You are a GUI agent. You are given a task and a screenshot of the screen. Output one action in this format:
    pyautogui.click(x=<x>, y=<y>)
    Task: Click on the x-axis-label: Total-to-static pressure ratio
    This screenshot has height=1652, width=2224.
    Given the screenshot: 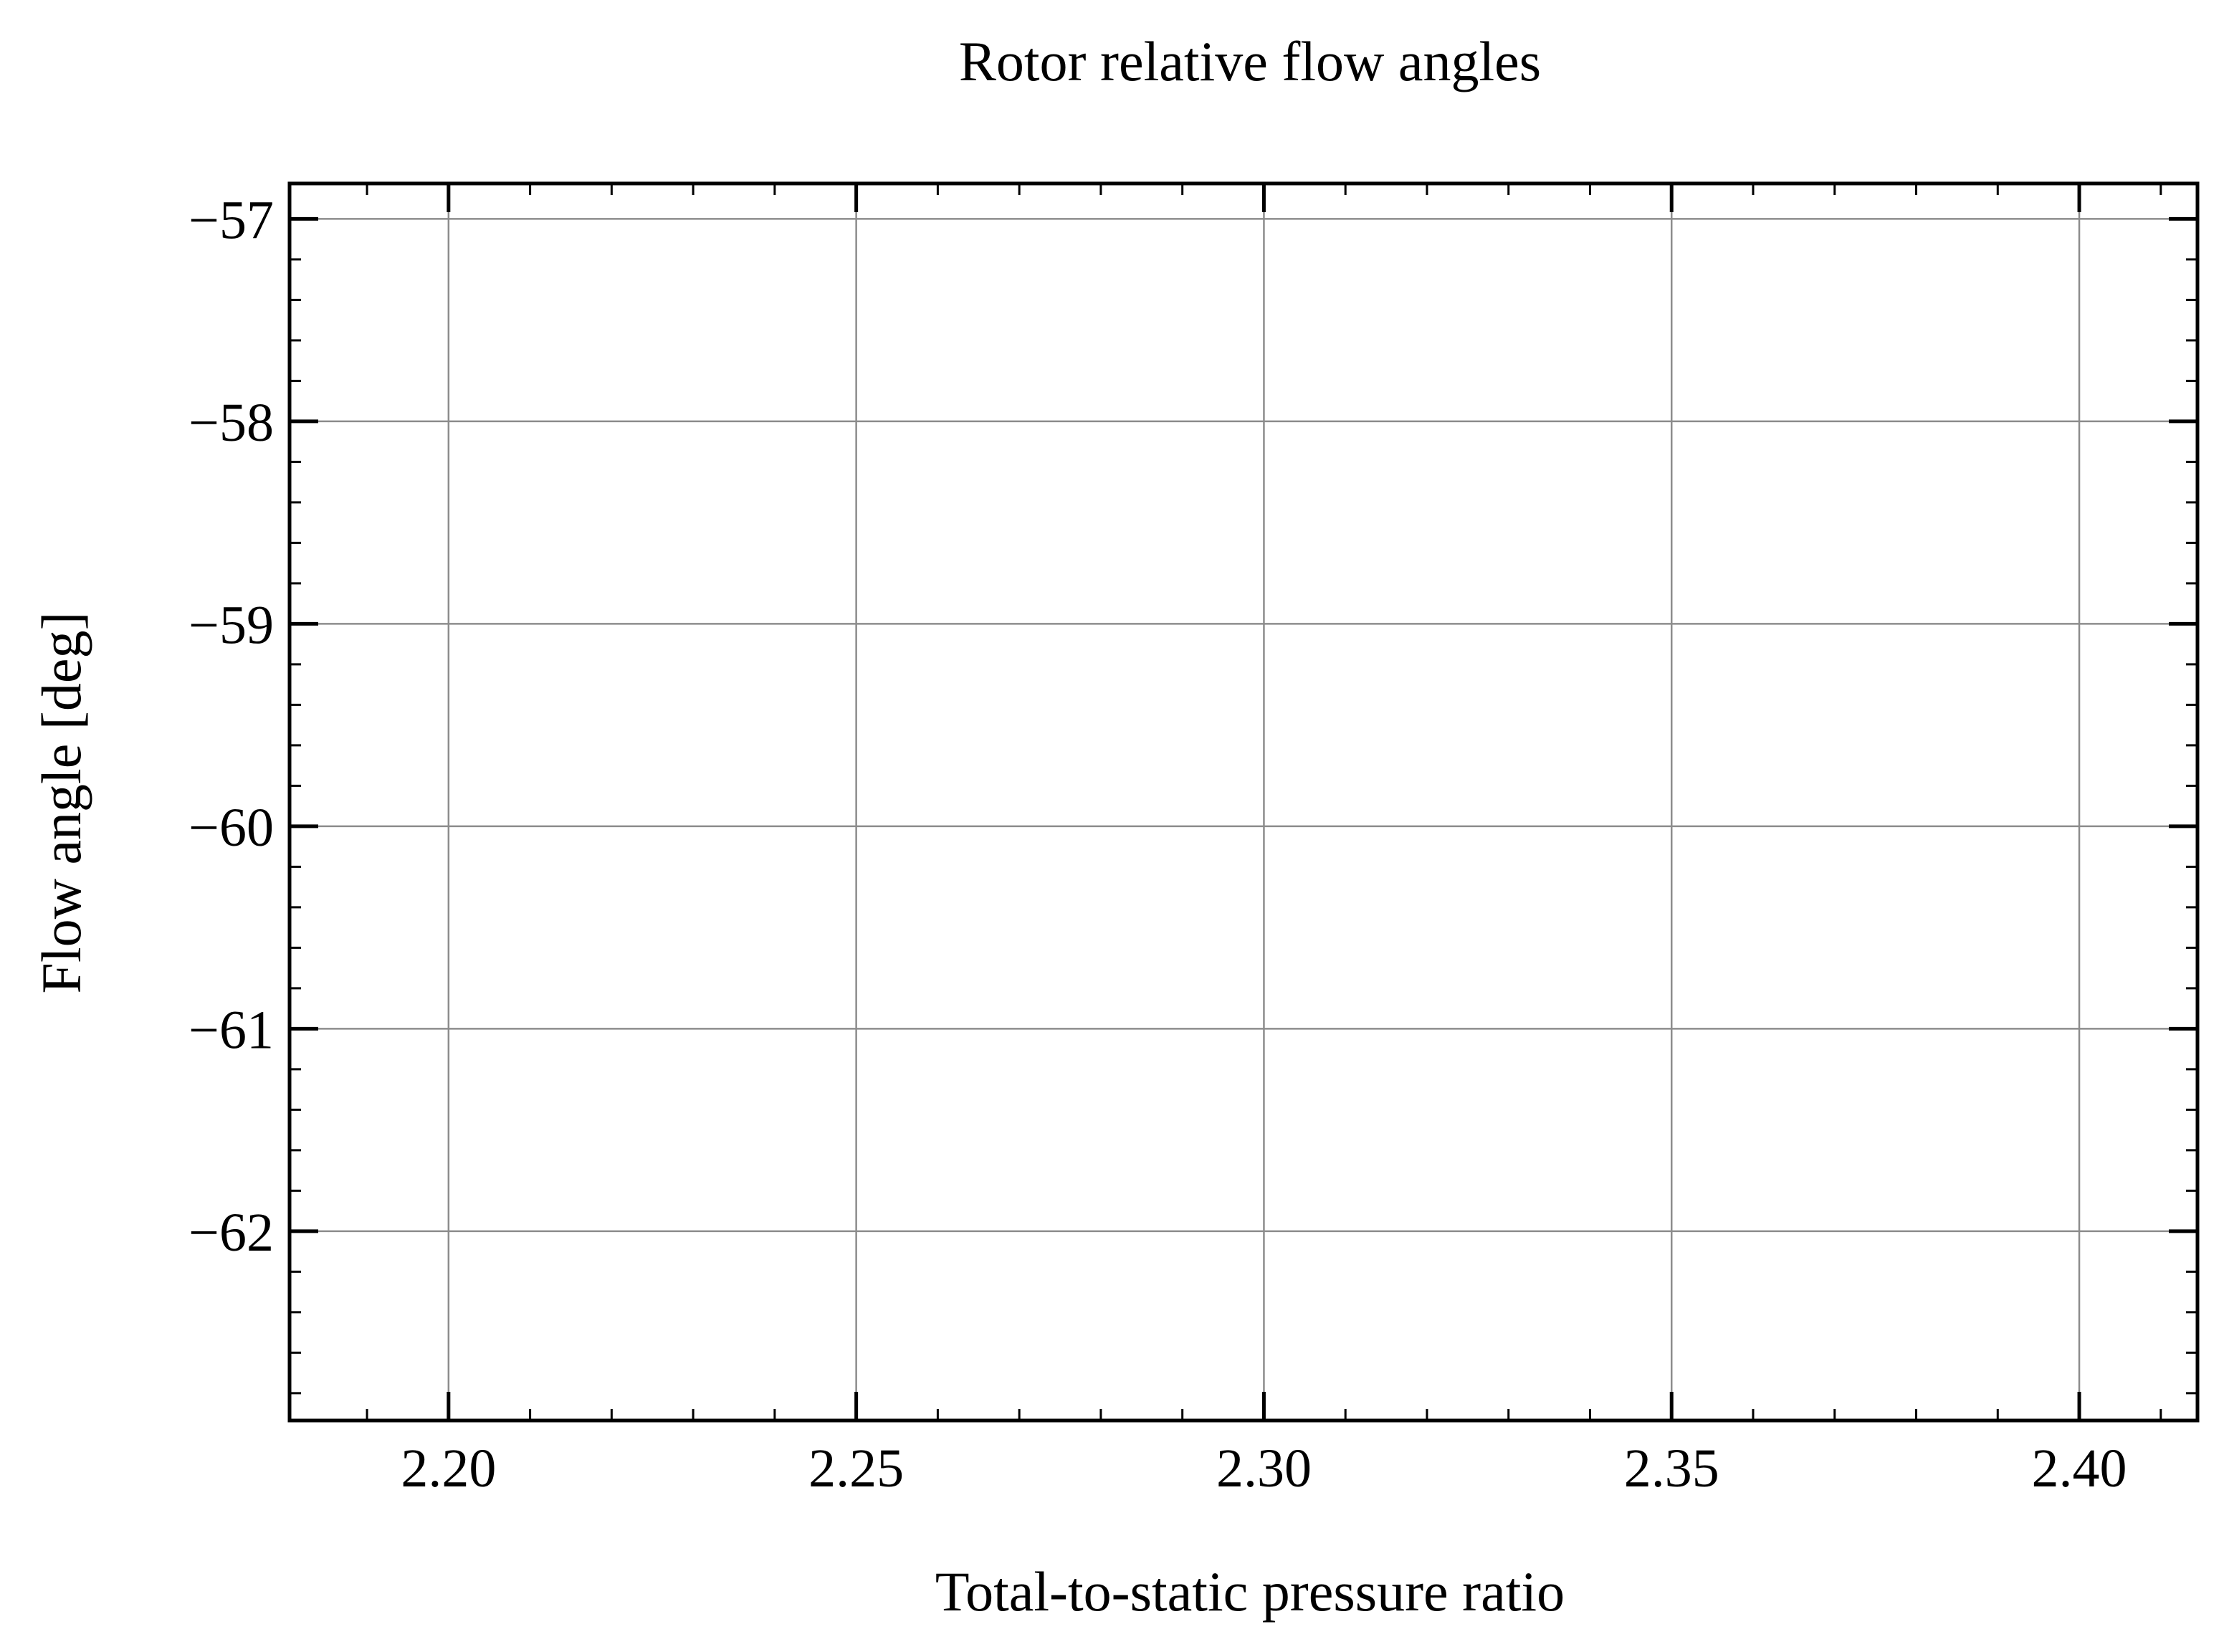 What is the action you would take?
    pyautogui.click(x=1250, y=1591)
    